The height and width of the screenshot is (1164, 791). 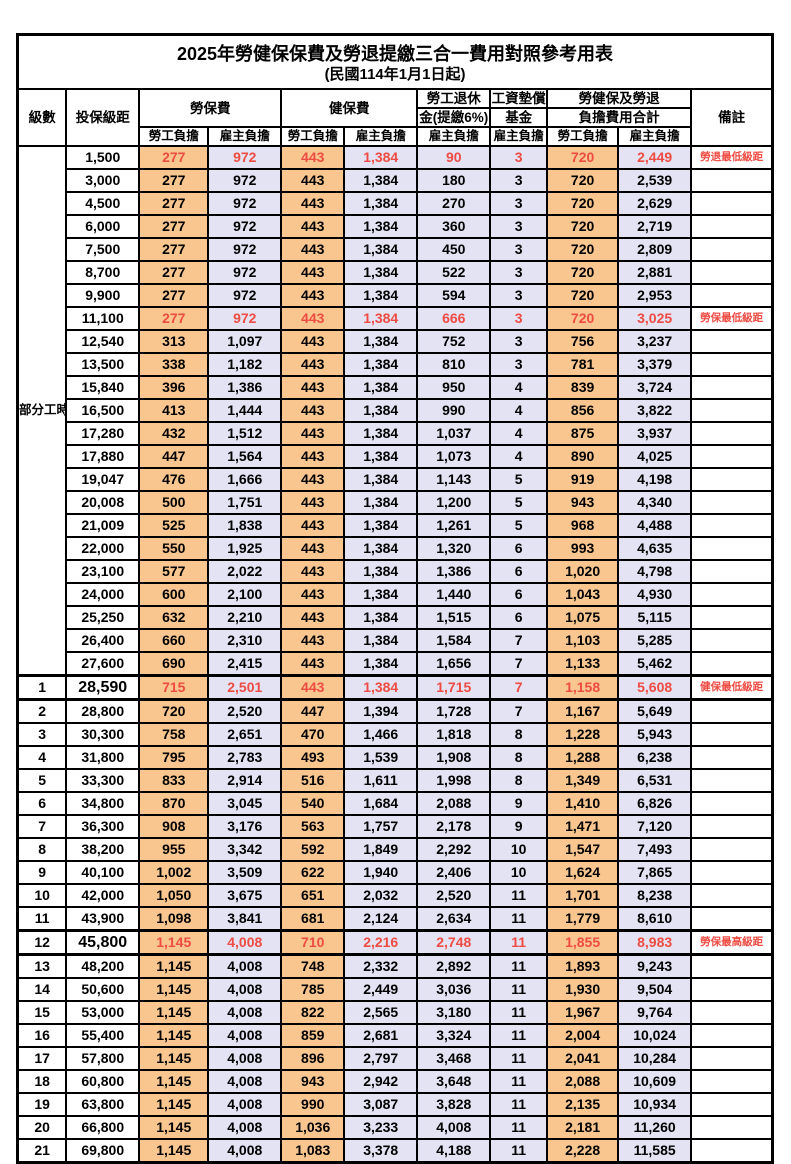 What do you see at coordinates (245, 479) in the screenshot?
I see `labor-employer-cell: 1,666` at bounding box center [245, 479].